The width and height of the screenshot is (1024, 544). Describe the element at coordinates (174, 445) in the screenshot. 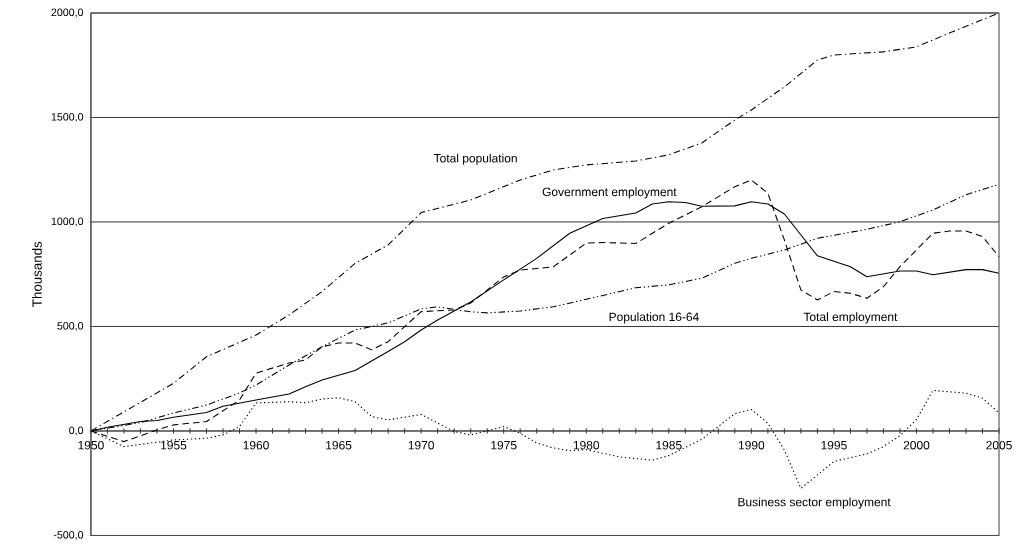

I see `x-tick-label: 1955` at that location.